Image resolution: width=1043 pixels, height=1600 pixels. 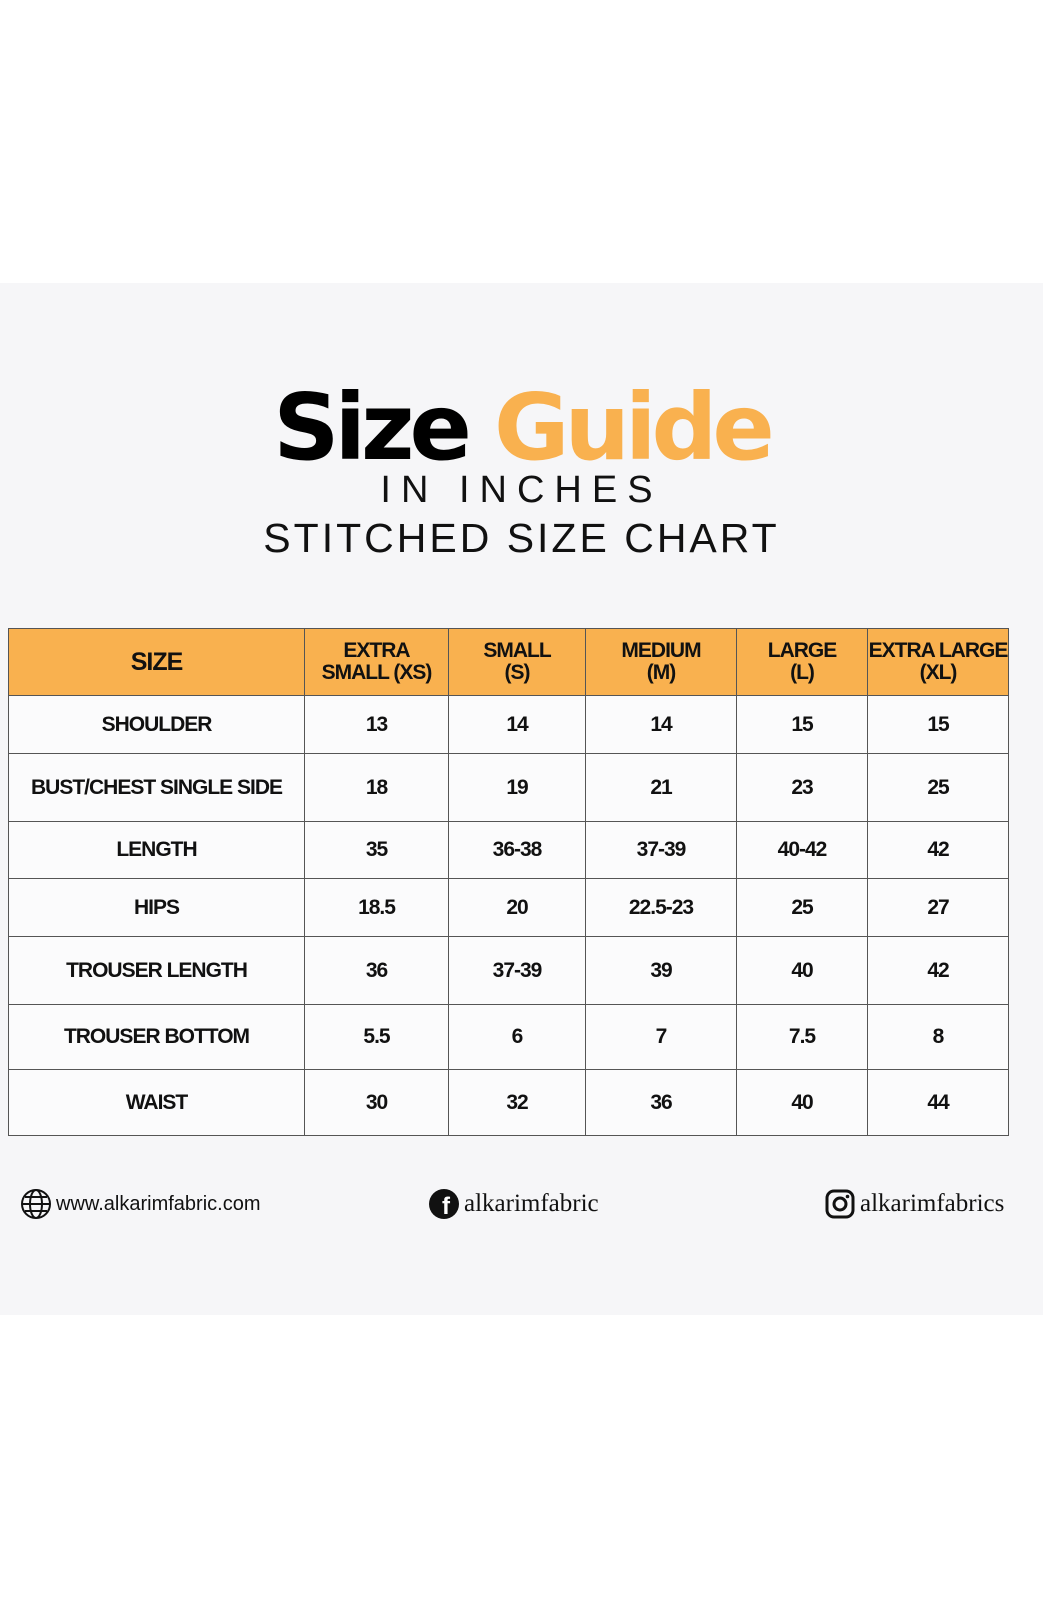 What do you see at coordinates (517, 787) in the screenshot?
I see `cell: 19` at bounding box center [517, 787].